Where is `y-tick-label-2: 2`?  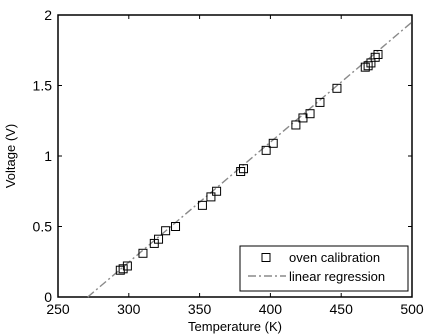
y-tick-label-2: 2 is located at coordinates (48, 15).